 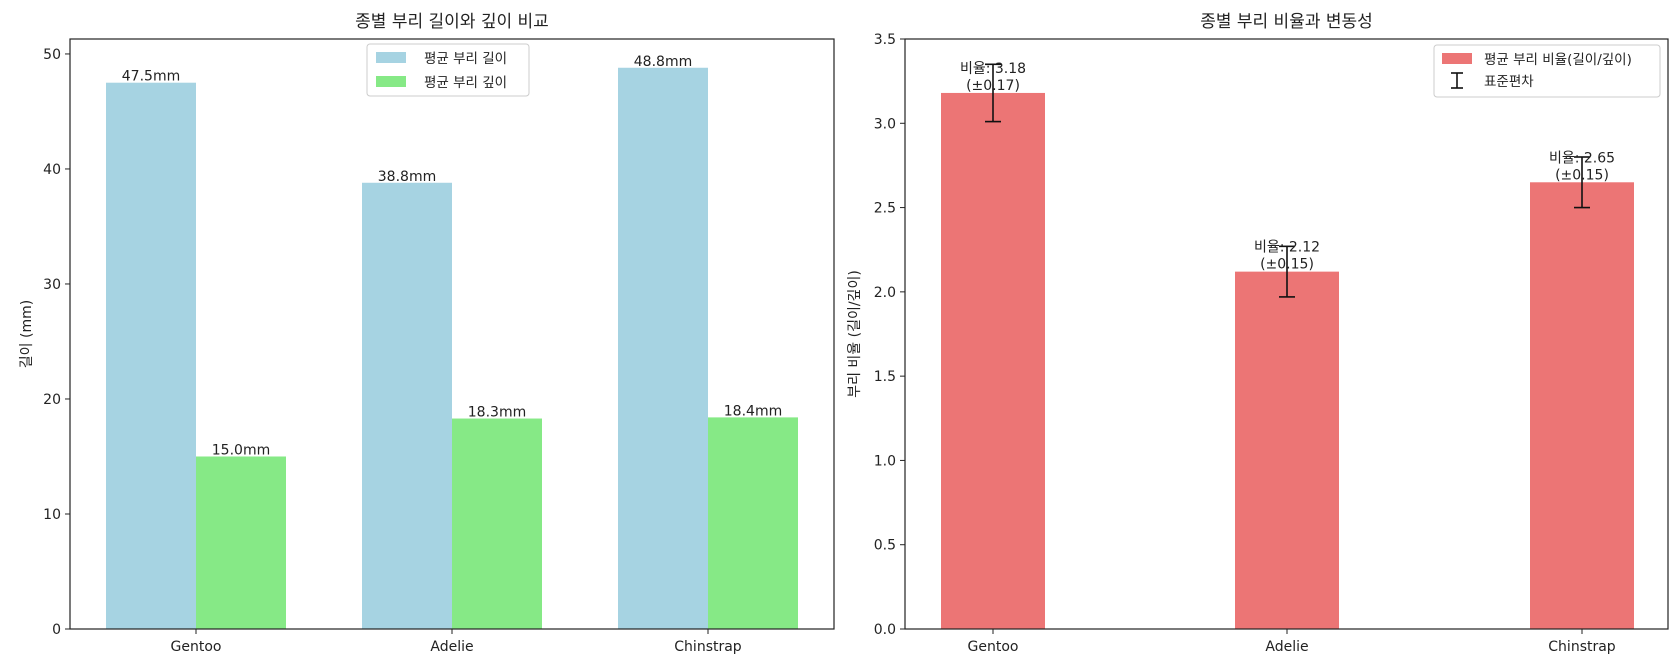 What do you see at coordinates (241, 450) in the screenshot?
I see `bar-value-label: 15.0mm` at bounding box center [241, 450].